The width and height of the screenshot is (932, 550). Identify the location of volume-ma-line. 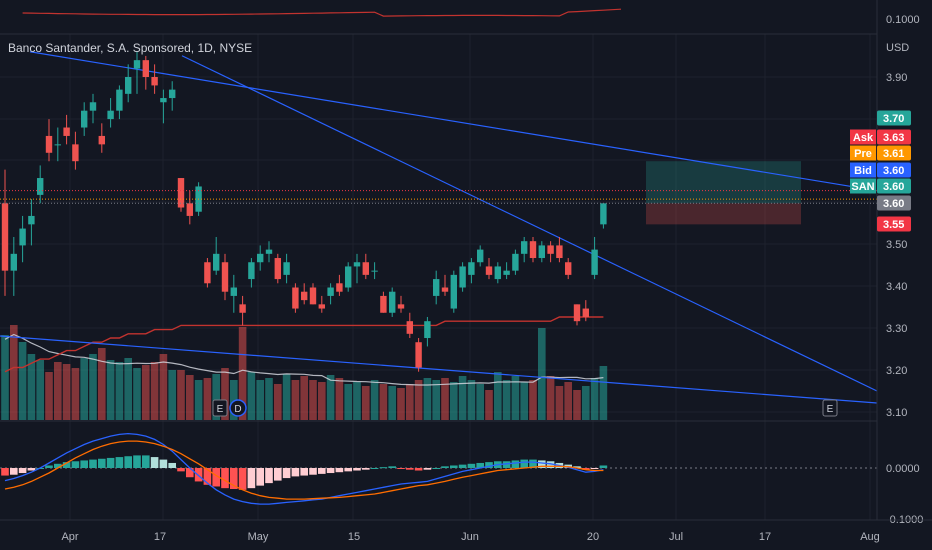
(304, 359).